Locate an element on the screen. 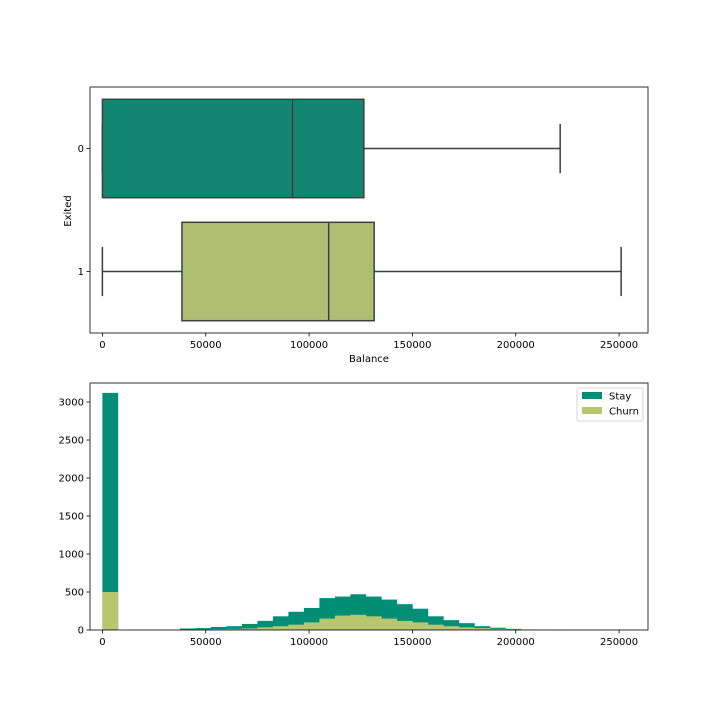 This screenshot has height=720, width=720. histogram-x-ticks: 0 50000 100000 150000 200000 250000 is located at coordinates (368, 639).